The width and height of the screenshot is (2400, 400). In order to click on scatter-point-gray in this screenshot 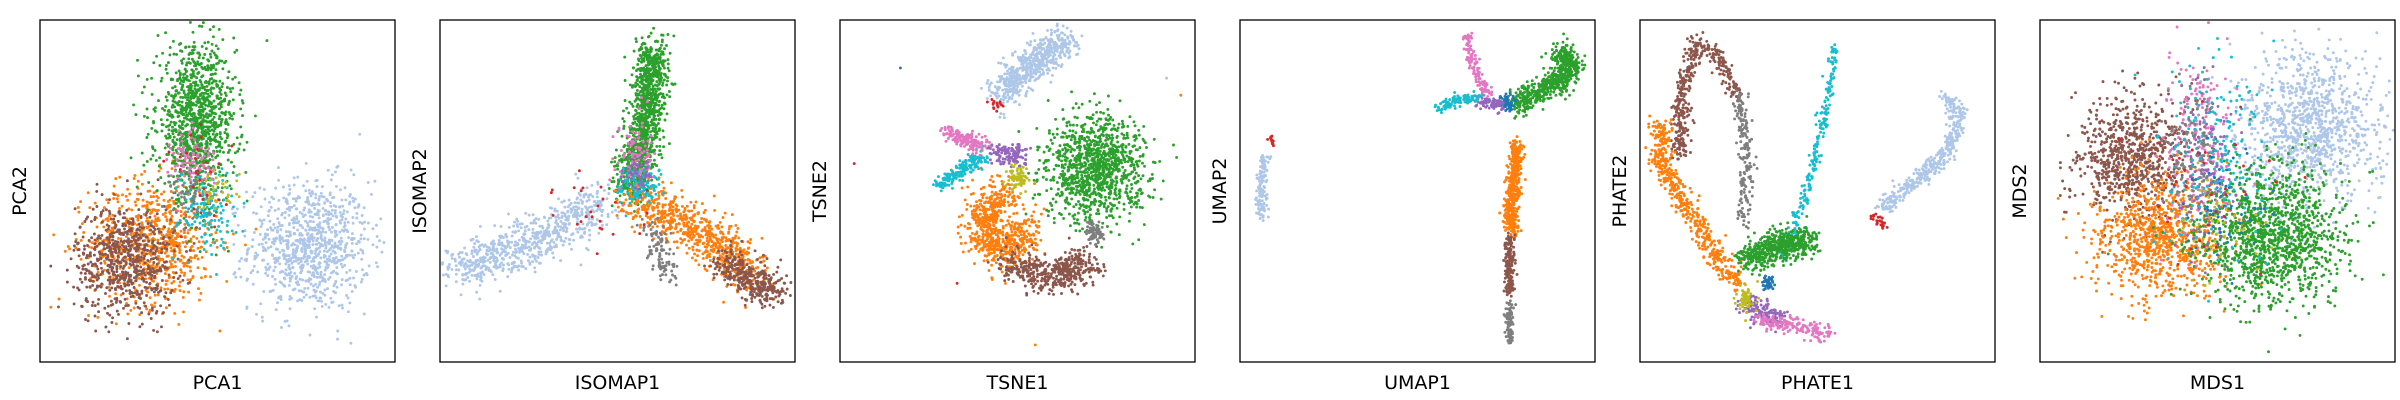, I will do `click(193, 218)`.